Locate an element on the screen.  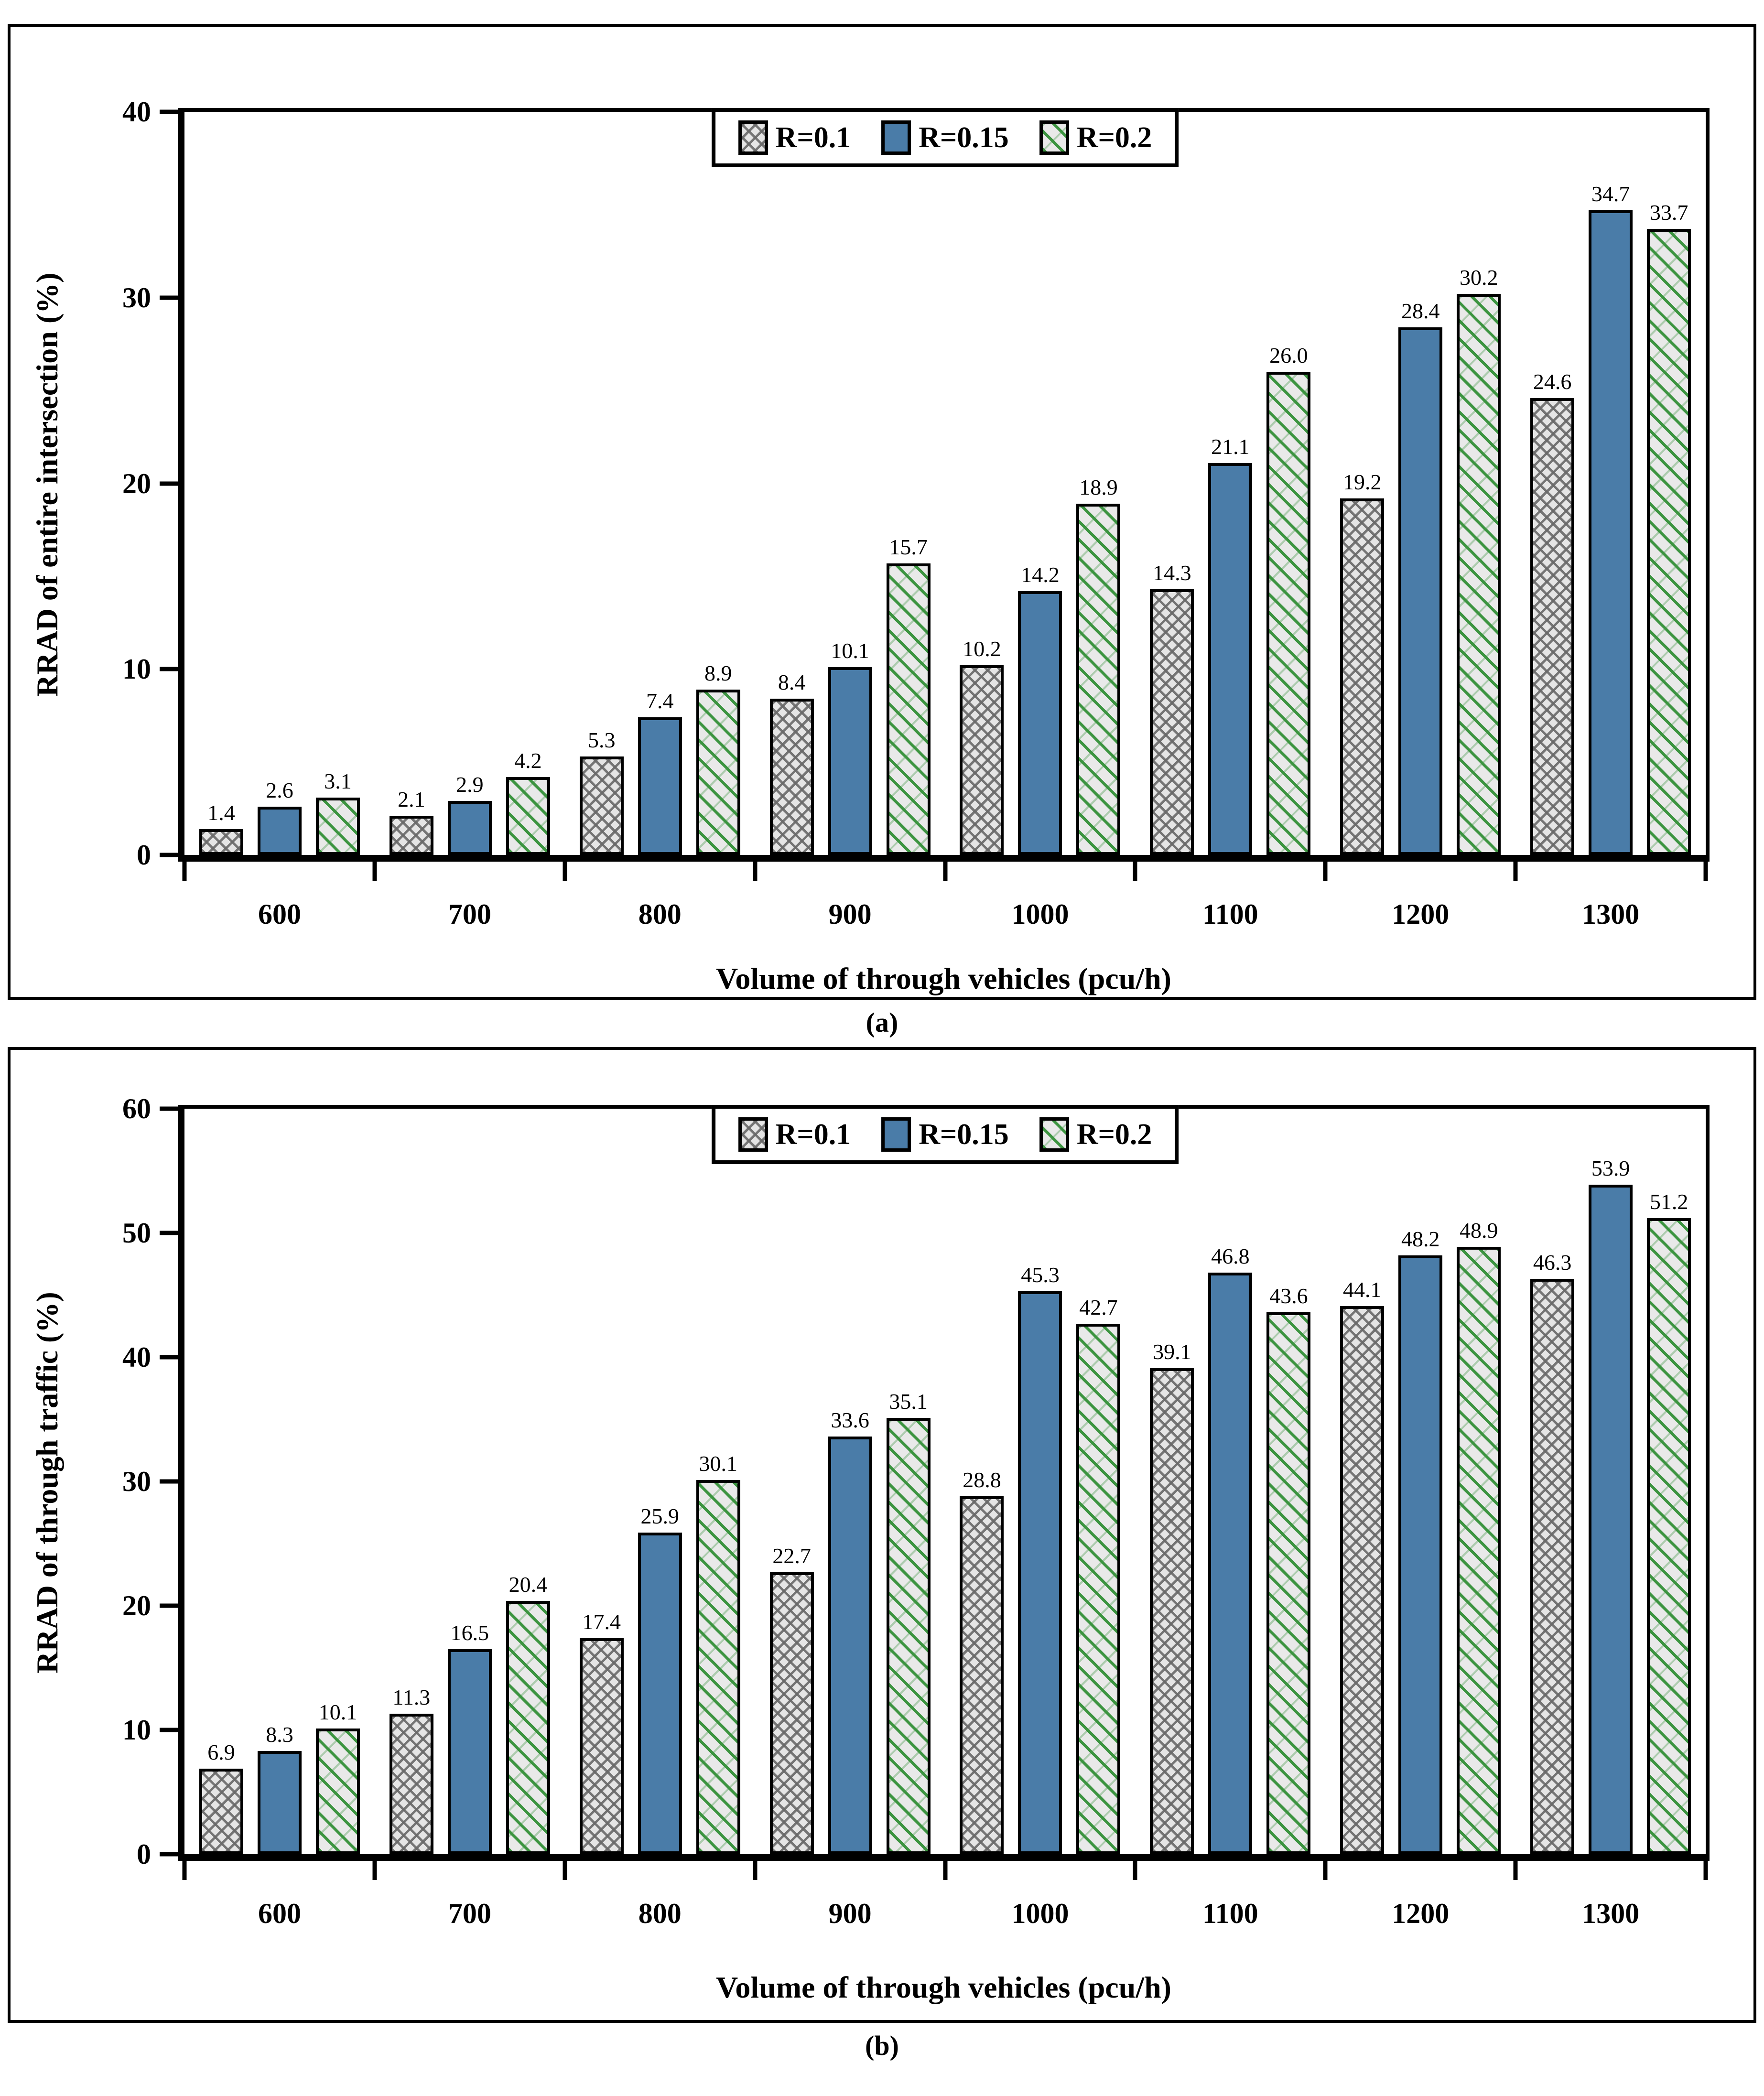
bar-value-label: 45.3 is located at coordinates (1040, 1275).